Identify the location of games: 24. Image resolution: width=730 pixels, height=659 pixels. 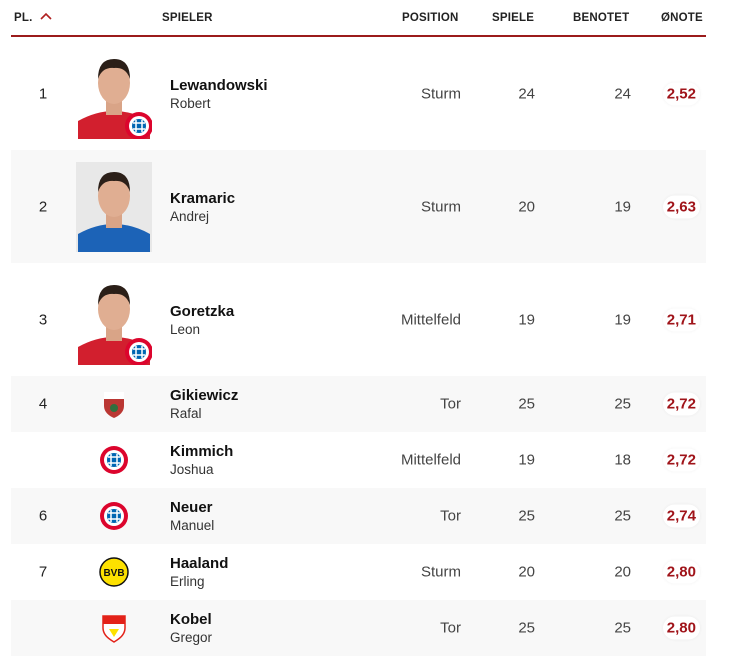
(526, 93).